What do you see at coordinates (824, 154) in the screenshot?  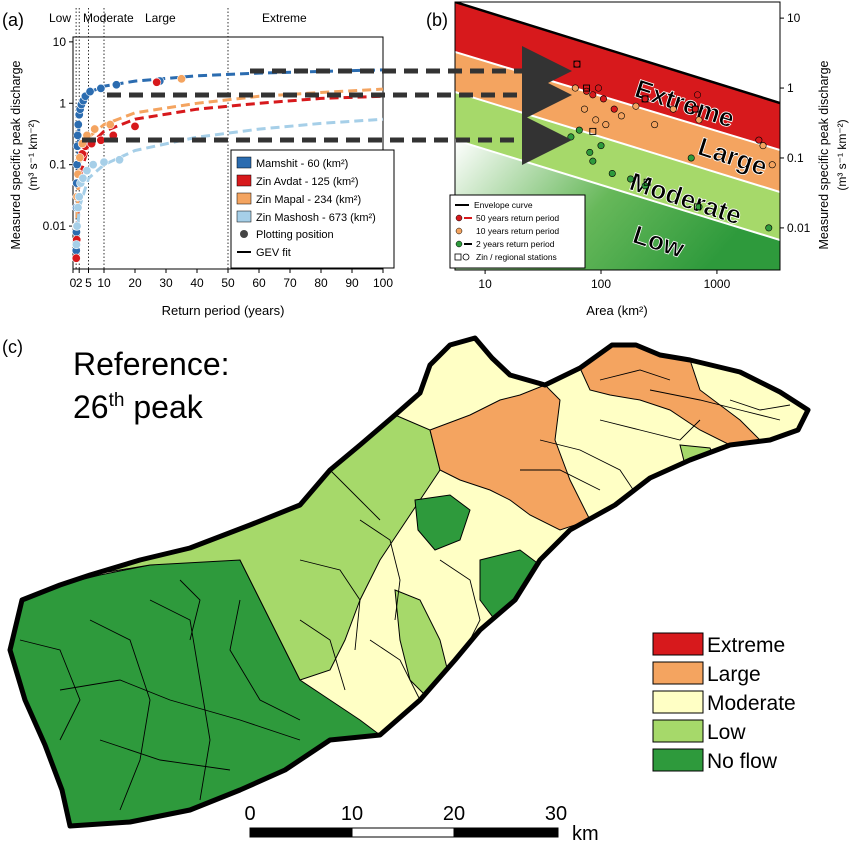 I see `y-axis-label-b-line1: Measured specific peak discharge` at bounding box center [824, 154].